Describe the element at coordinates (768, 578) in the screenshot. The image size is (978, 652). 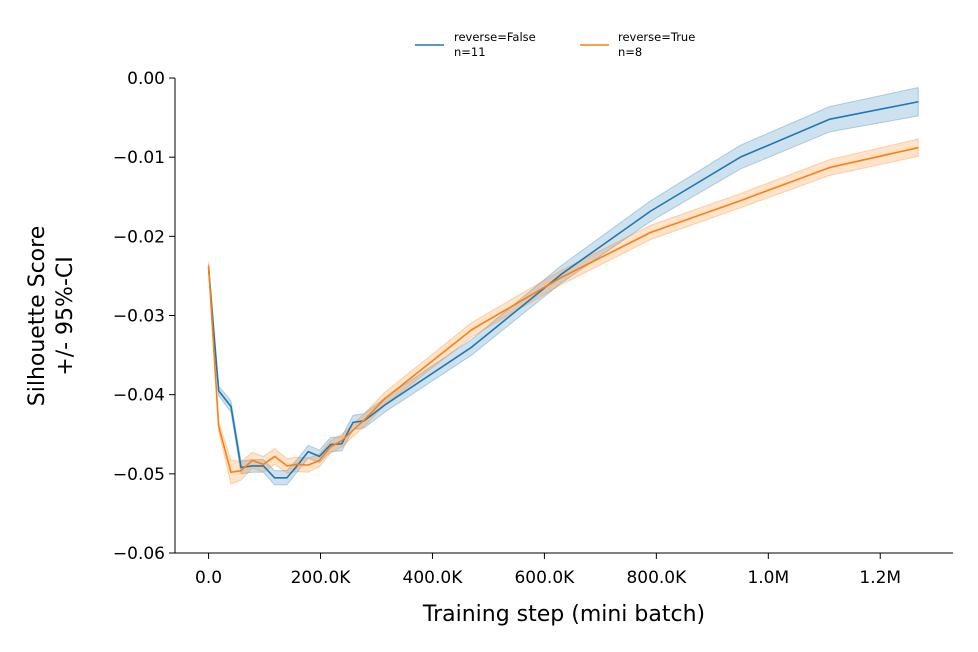
I see `x-tick-label: 1.0M` at that location.